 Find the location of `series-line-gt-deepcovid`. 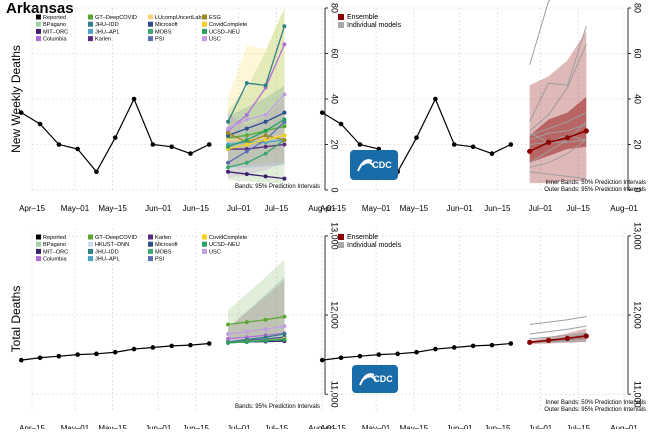

series-line-gt-deepcovid is located at coordinates (256, 132).